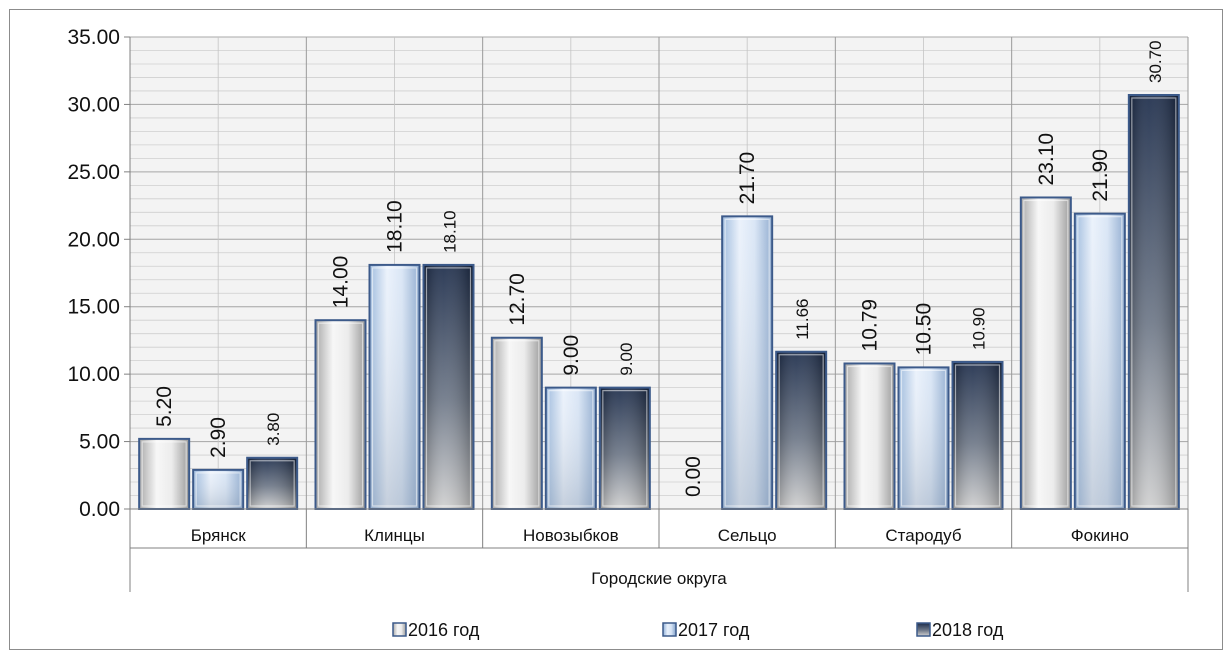 This screenshot has height=662, width=1232. I want to click on data-label: 2.90, so click(218, 437).